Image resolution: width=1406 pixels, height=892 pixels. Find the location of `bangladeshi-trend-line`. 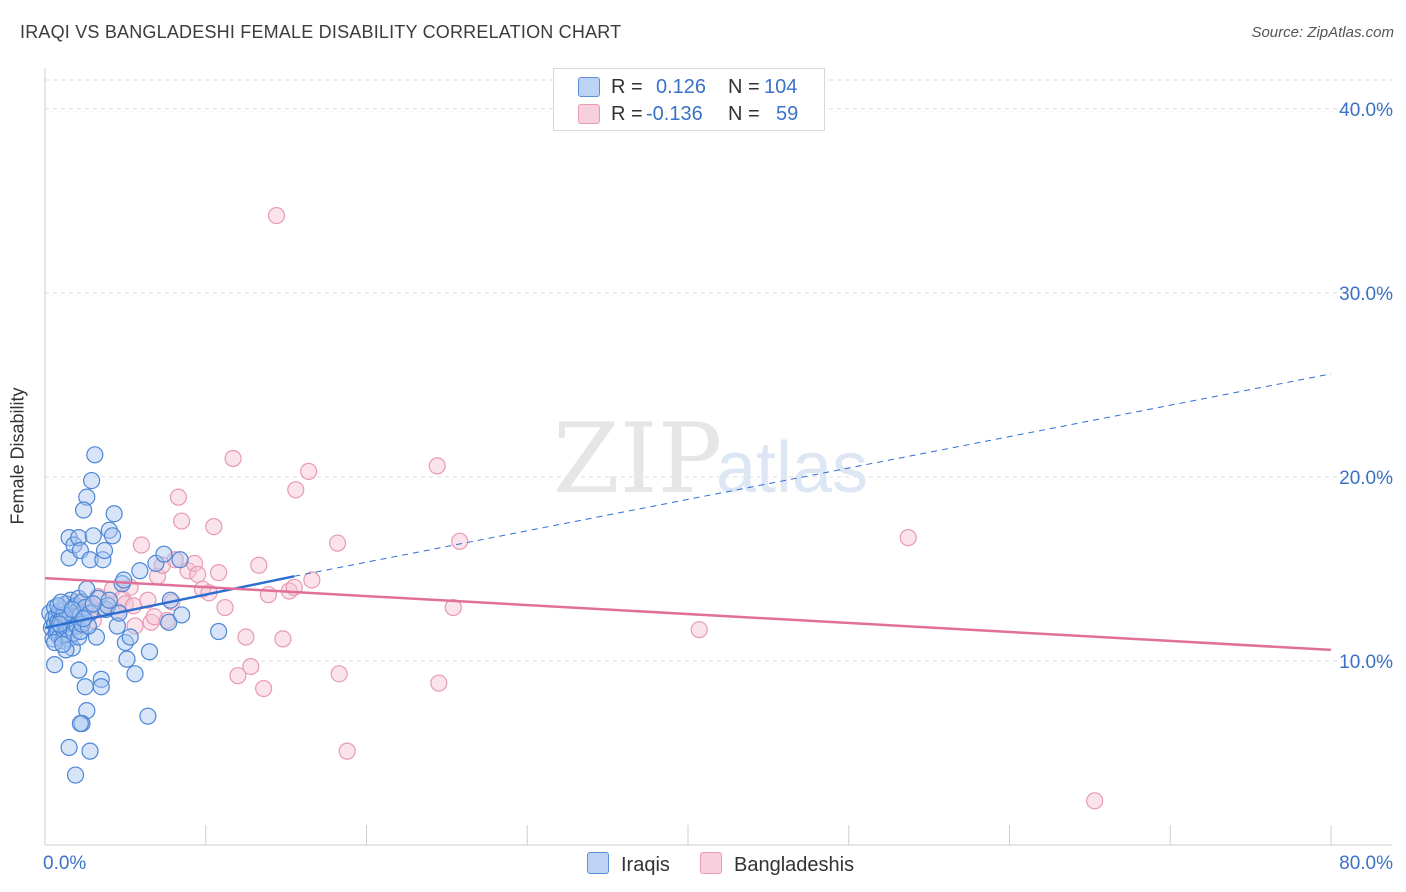

bangladeshi-trend-line is located at coordinates (688, 614).